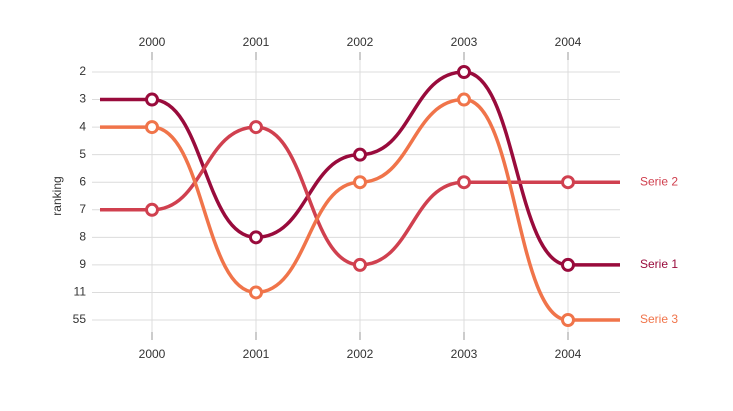 The image size is (733, 411). Describe the element at coordinates (659, 264) in the screenshot. I see `legend-label: Serie 1` at that location.